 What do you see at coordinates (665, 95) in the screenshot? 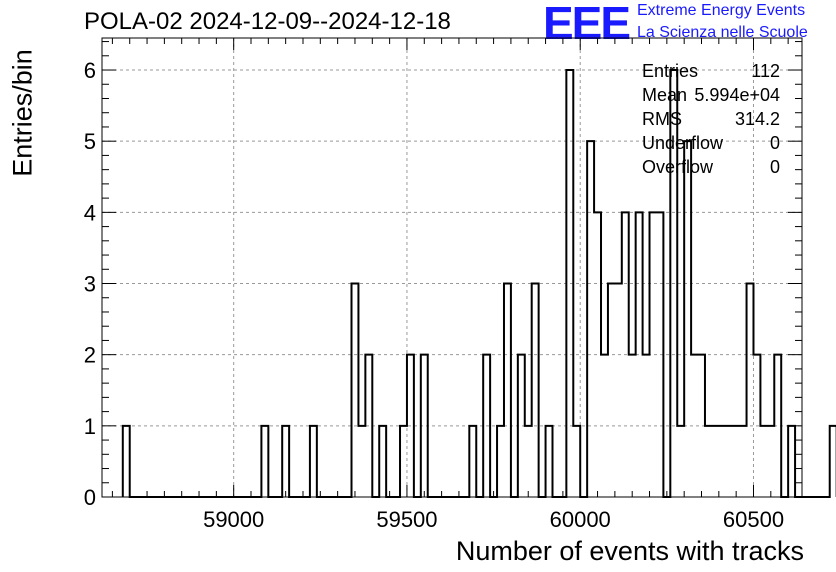
I see `stats-key: Mean` at bounding box center [665, 95].